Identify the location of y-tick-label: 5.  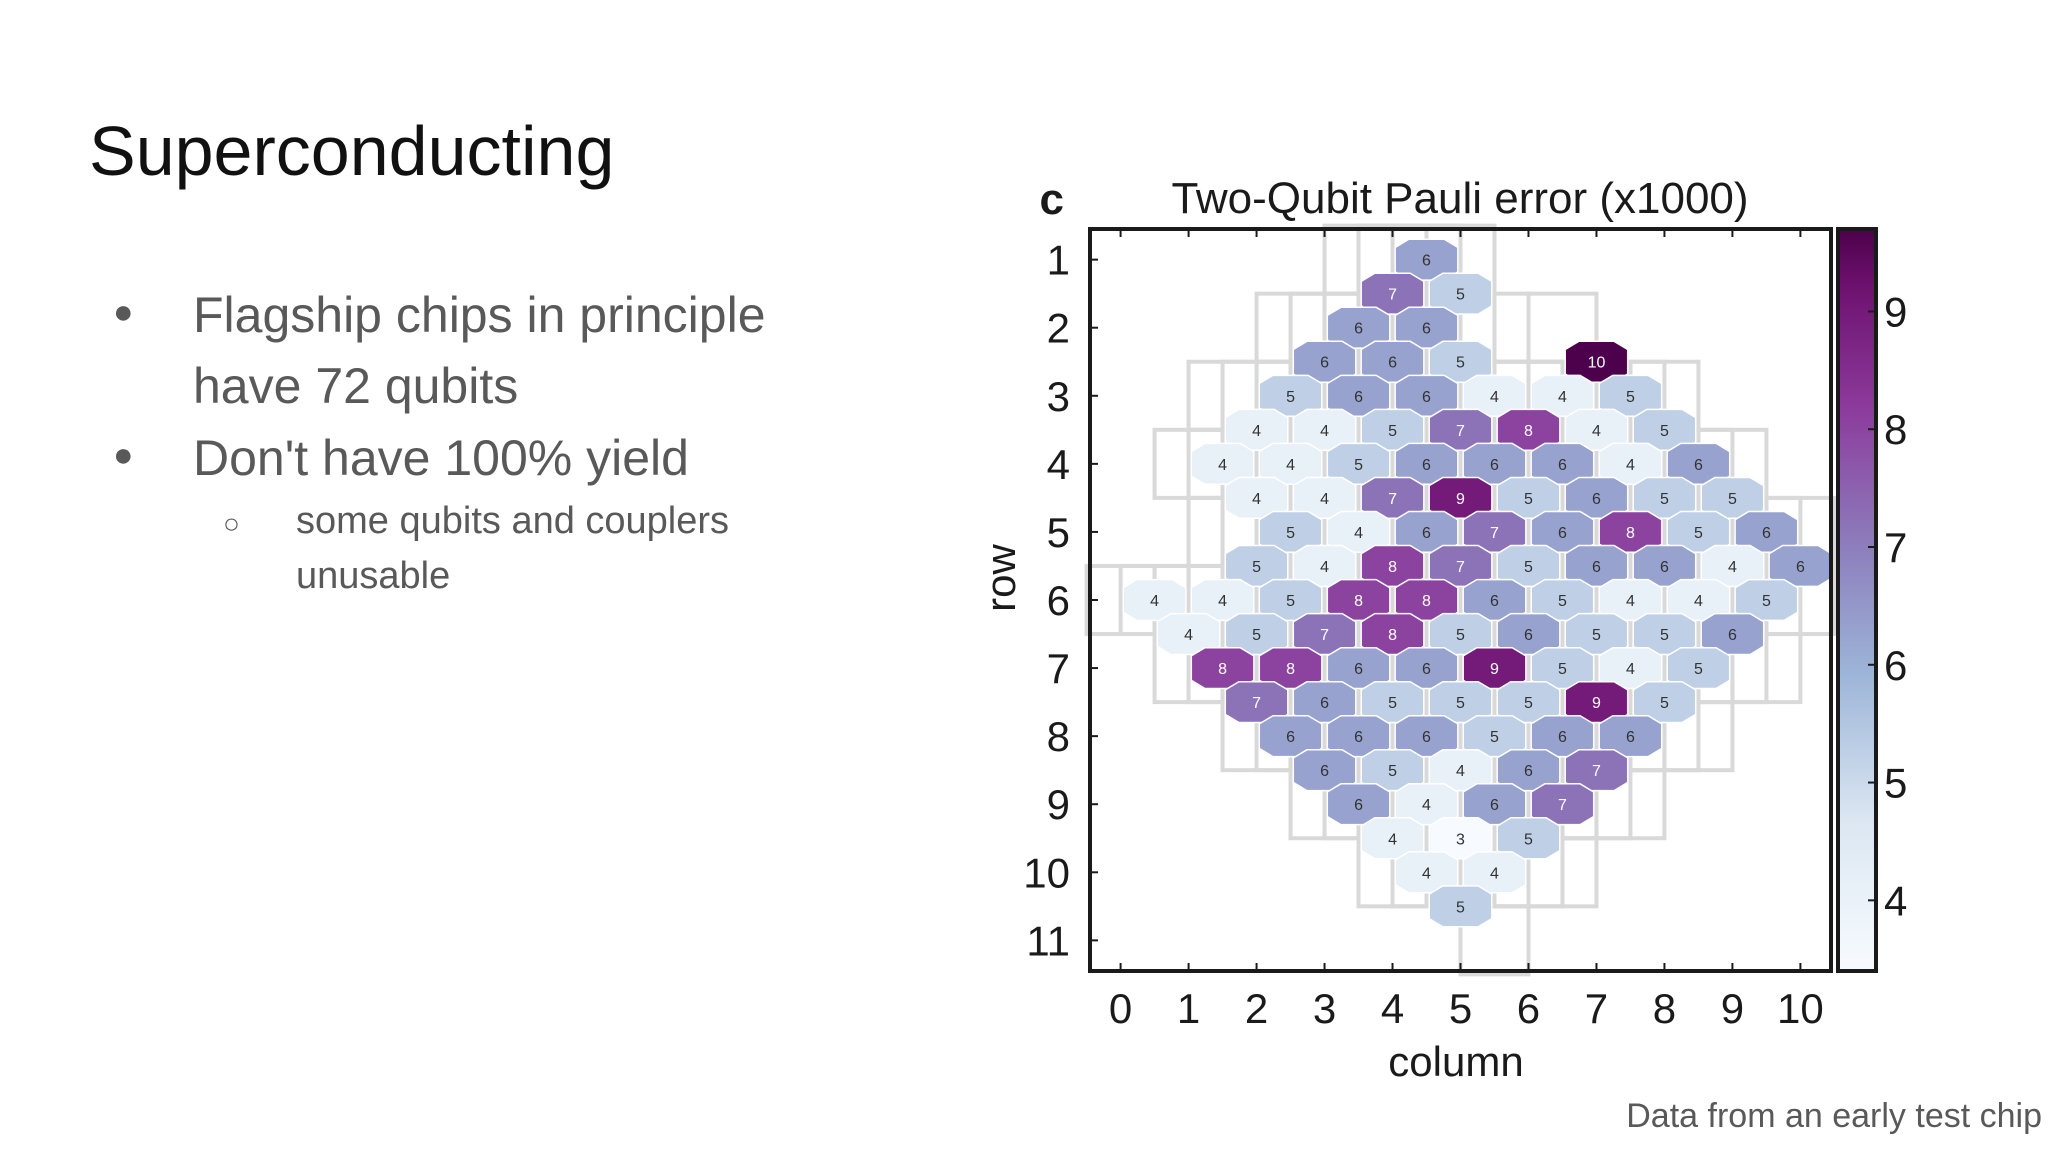
(1058, 532).